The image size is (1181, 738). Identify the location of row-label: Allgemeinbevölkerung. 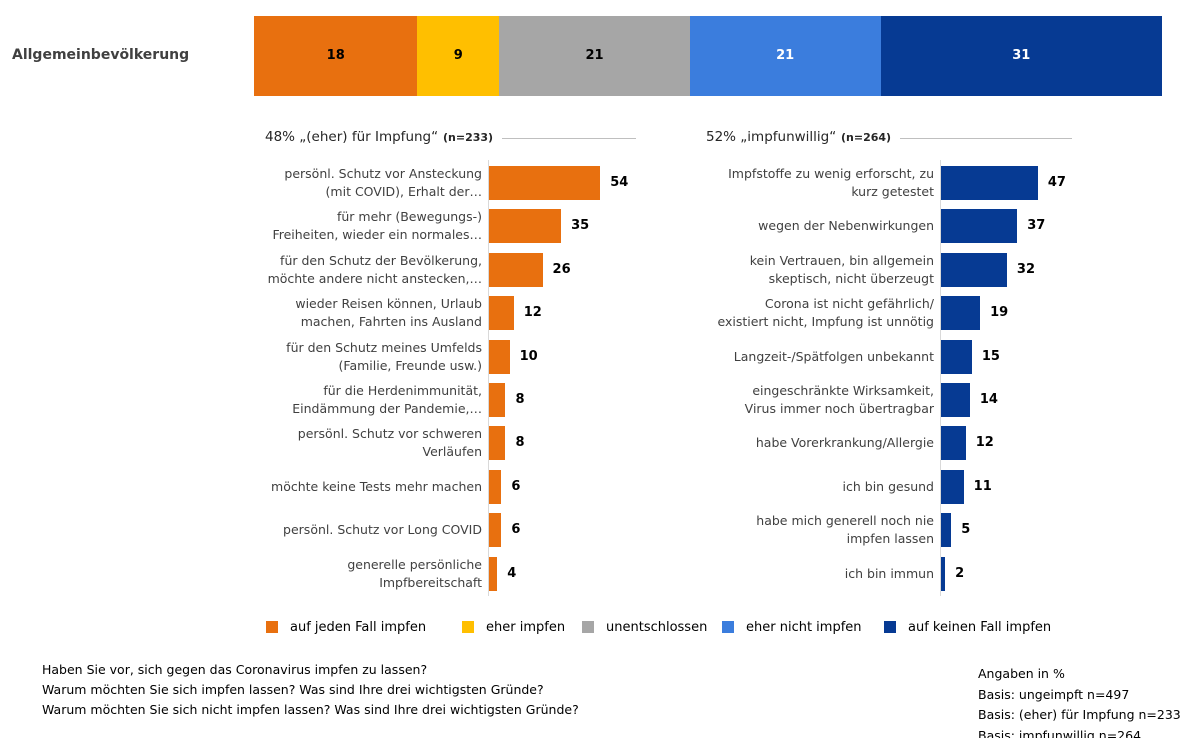
(101, 55).